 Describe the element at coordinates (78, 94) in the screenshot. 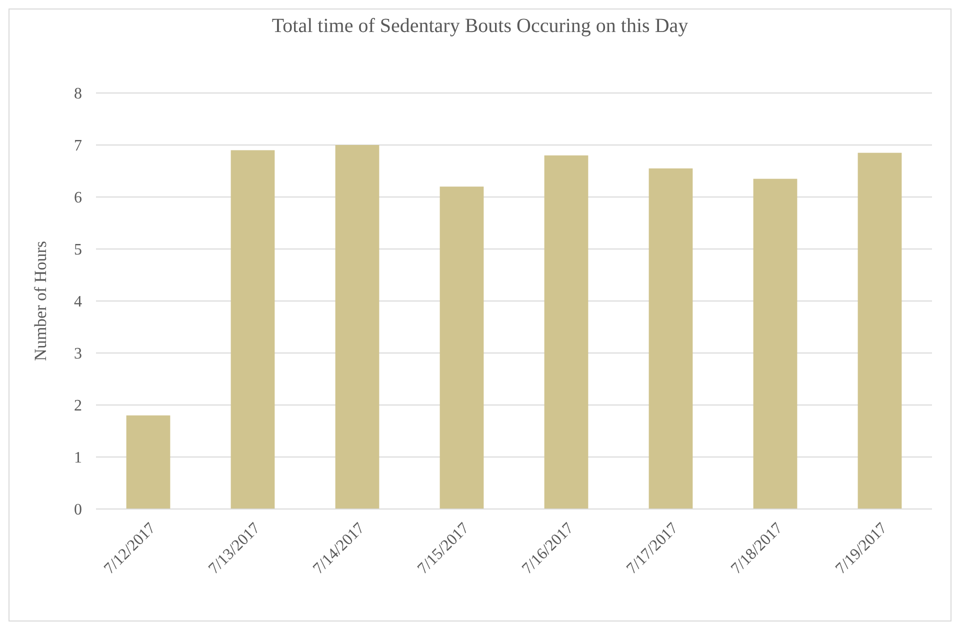

I see `y-tick-label: 8` at that location.